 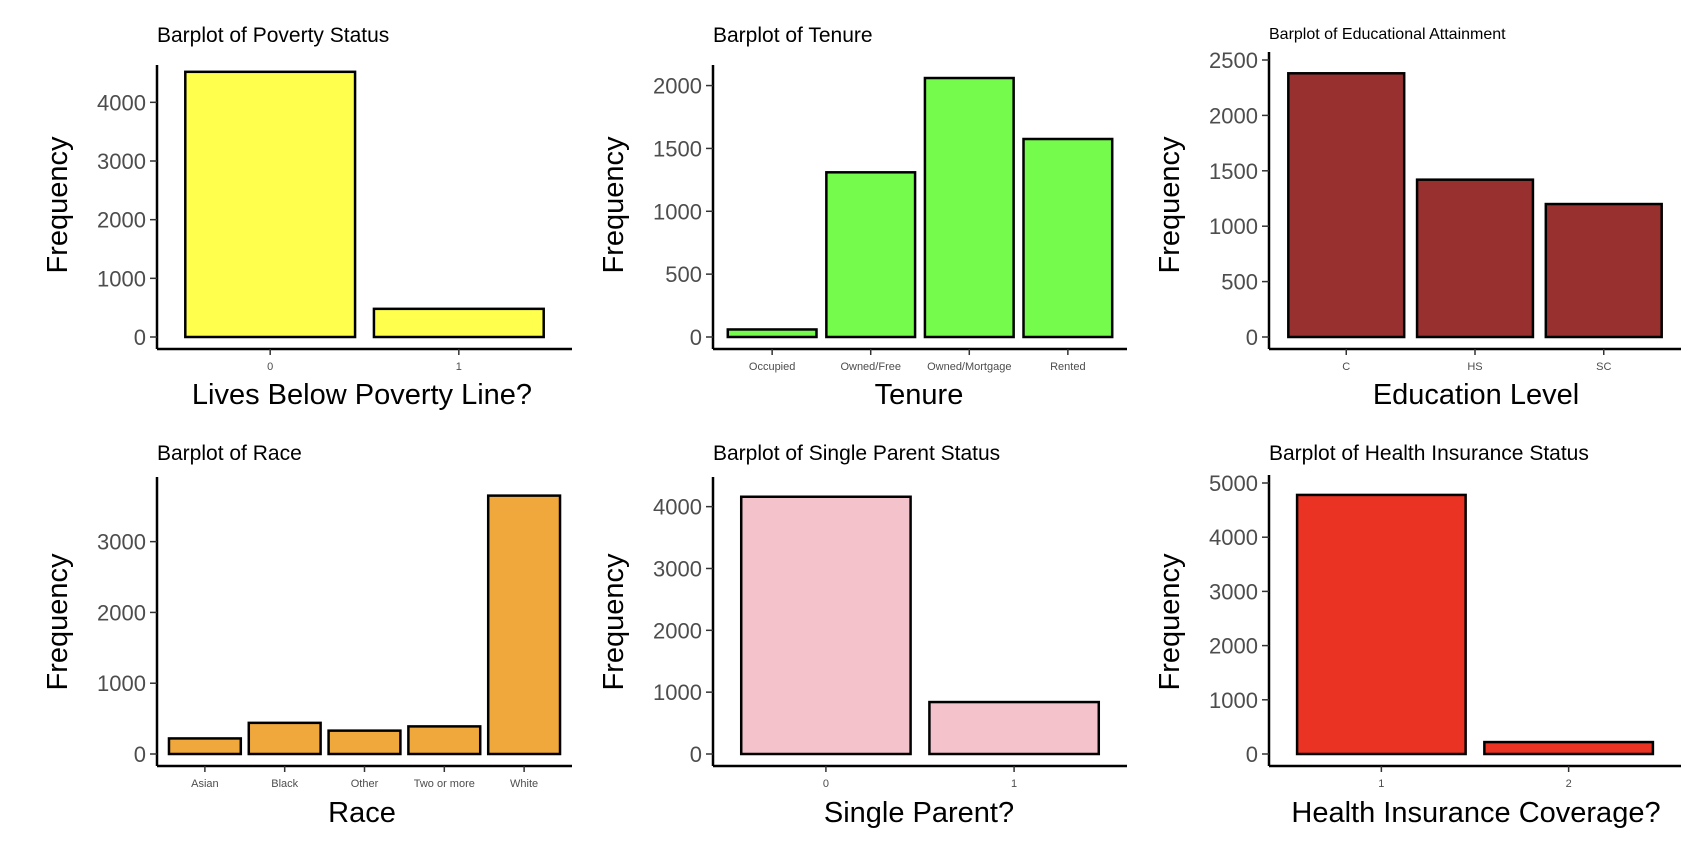 What do you see at coordinates (1475, 813) in the screenshot?
I see `x-axis-label: Health Insurance Coverage?` at bounding box center [1475, 813].